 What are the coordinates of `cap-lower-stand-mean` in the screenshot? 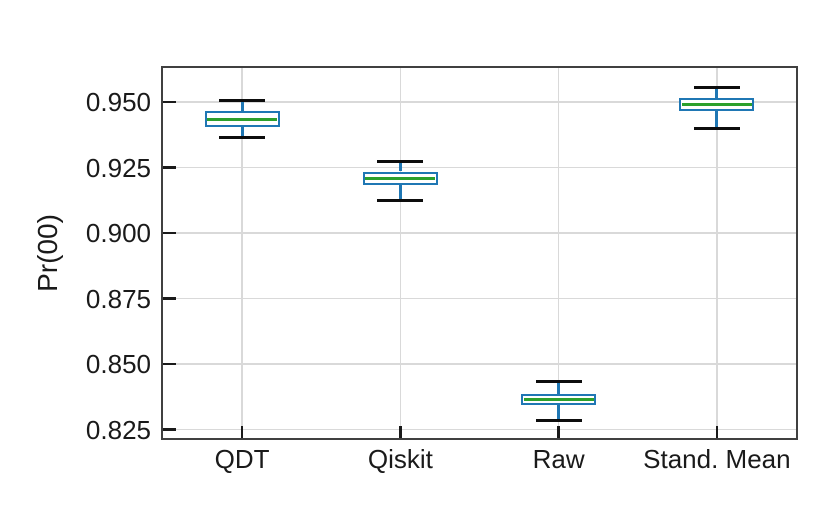 It's located at (716, 128).